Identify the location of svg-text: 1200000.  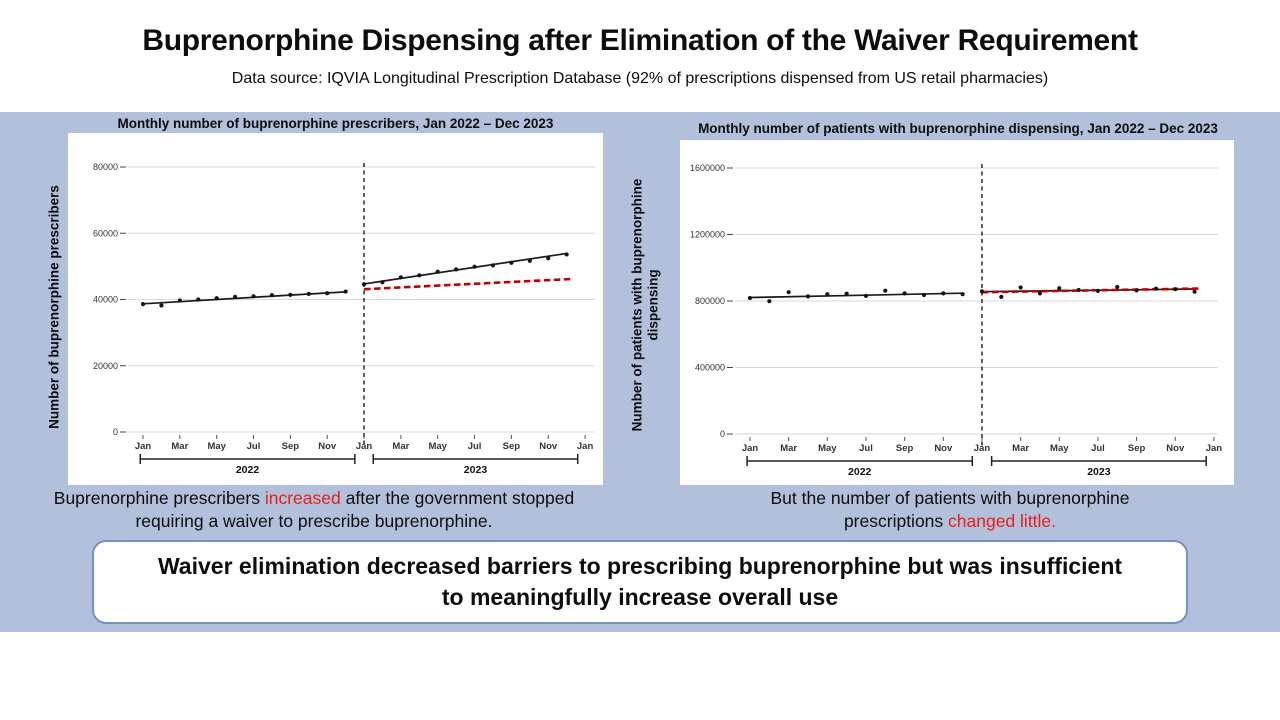
(707, 235).